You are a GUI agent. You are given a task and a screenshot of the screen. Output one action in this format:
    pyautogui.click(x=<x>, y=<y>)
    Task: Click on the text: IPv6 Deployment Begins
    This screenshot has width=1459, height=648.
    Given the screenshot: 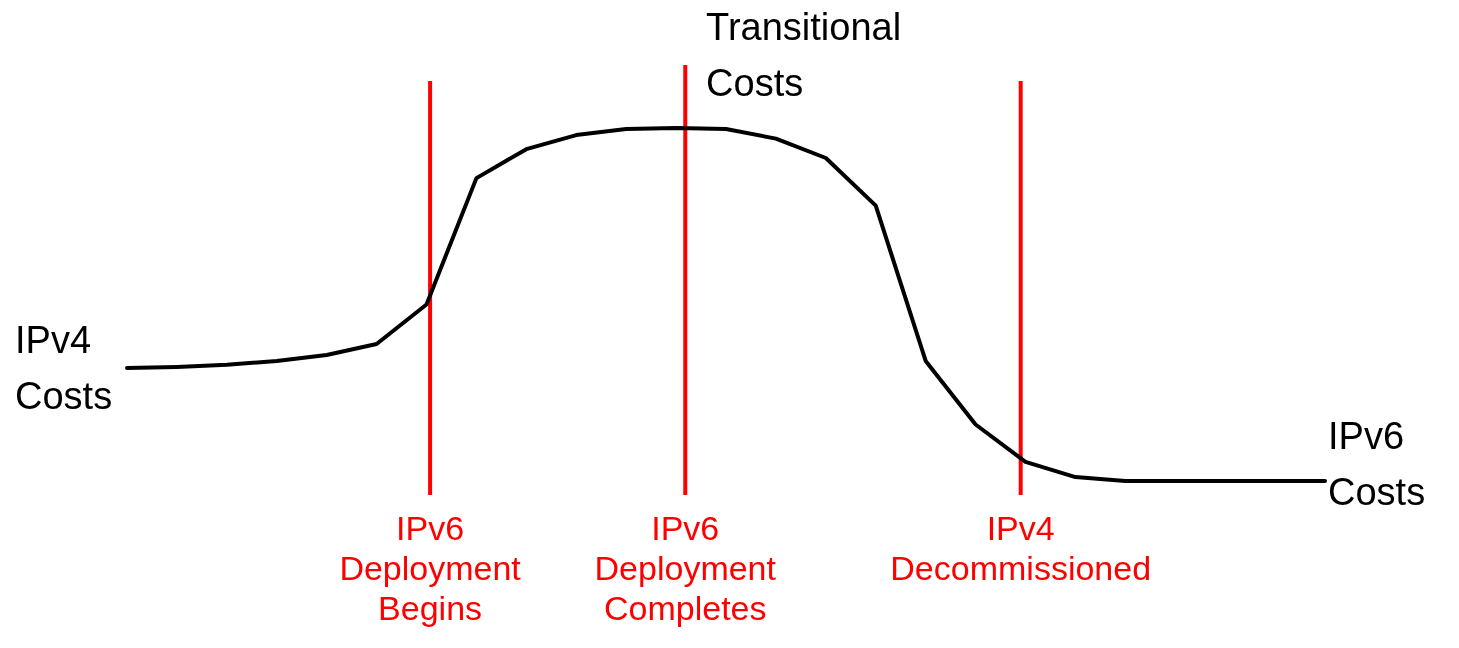 What is the action you would take?
    pyautogui.click(x=430, y=568)
    